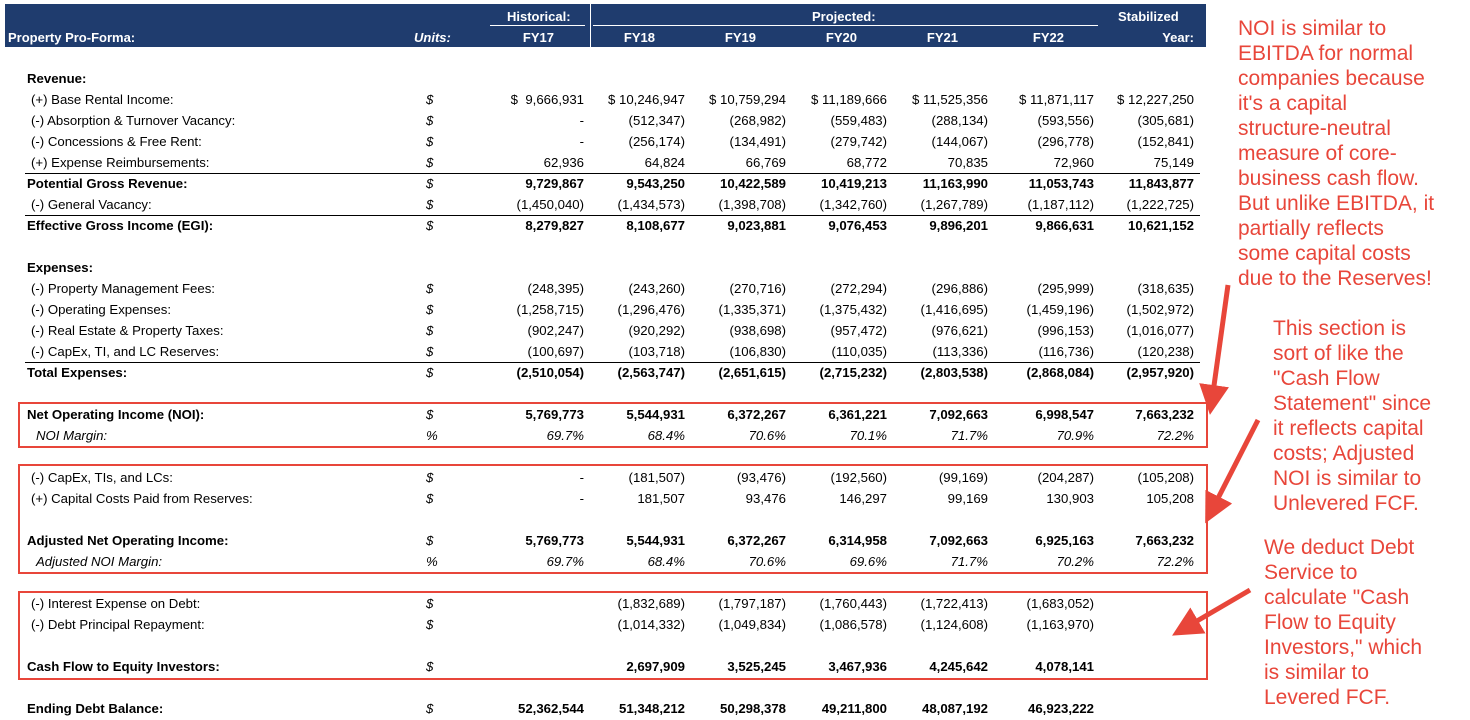  Describe the element at coordinates (954, 204) in the screenshot. I see `cell-value: (1,267,789)` at that location.